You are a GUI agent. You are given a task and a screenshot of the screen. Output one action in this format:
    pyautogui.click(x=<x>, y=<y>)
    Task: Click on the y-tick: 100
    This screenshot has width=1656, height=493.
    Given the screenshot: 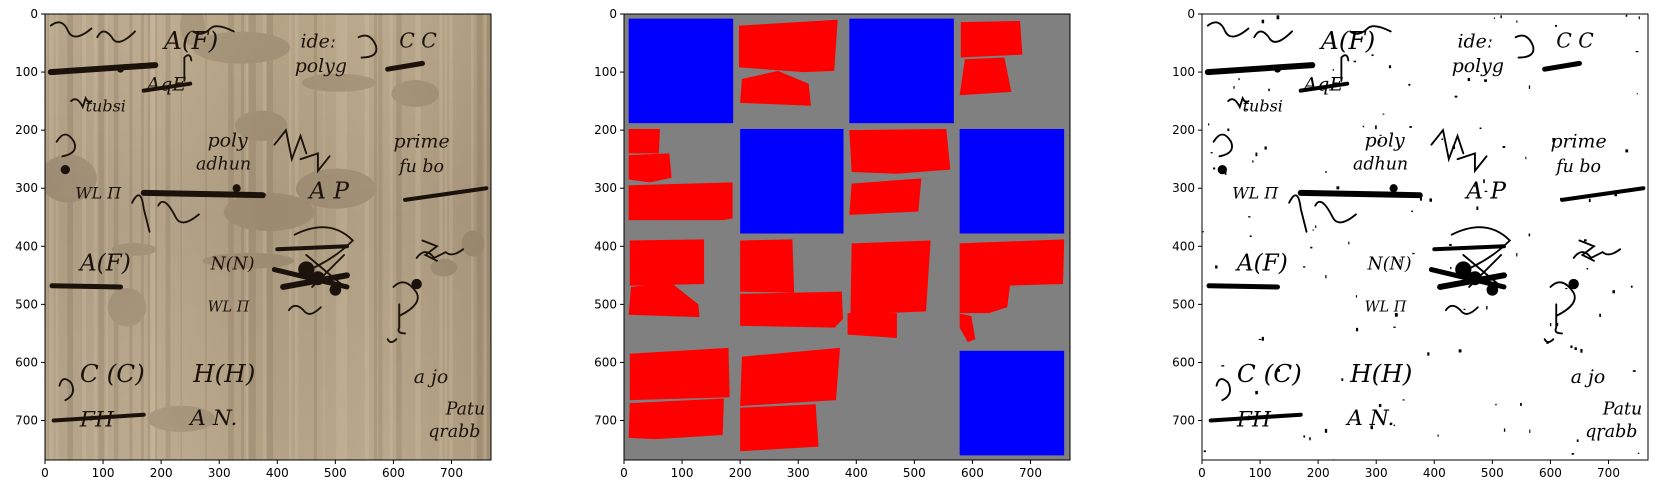 What is the action you would take?
    pyautogui.click(x=30, y=72)
    